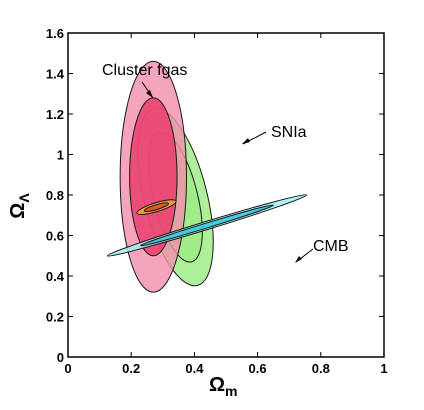  I want to click on y-tick-label: 0, so click(60, 357).